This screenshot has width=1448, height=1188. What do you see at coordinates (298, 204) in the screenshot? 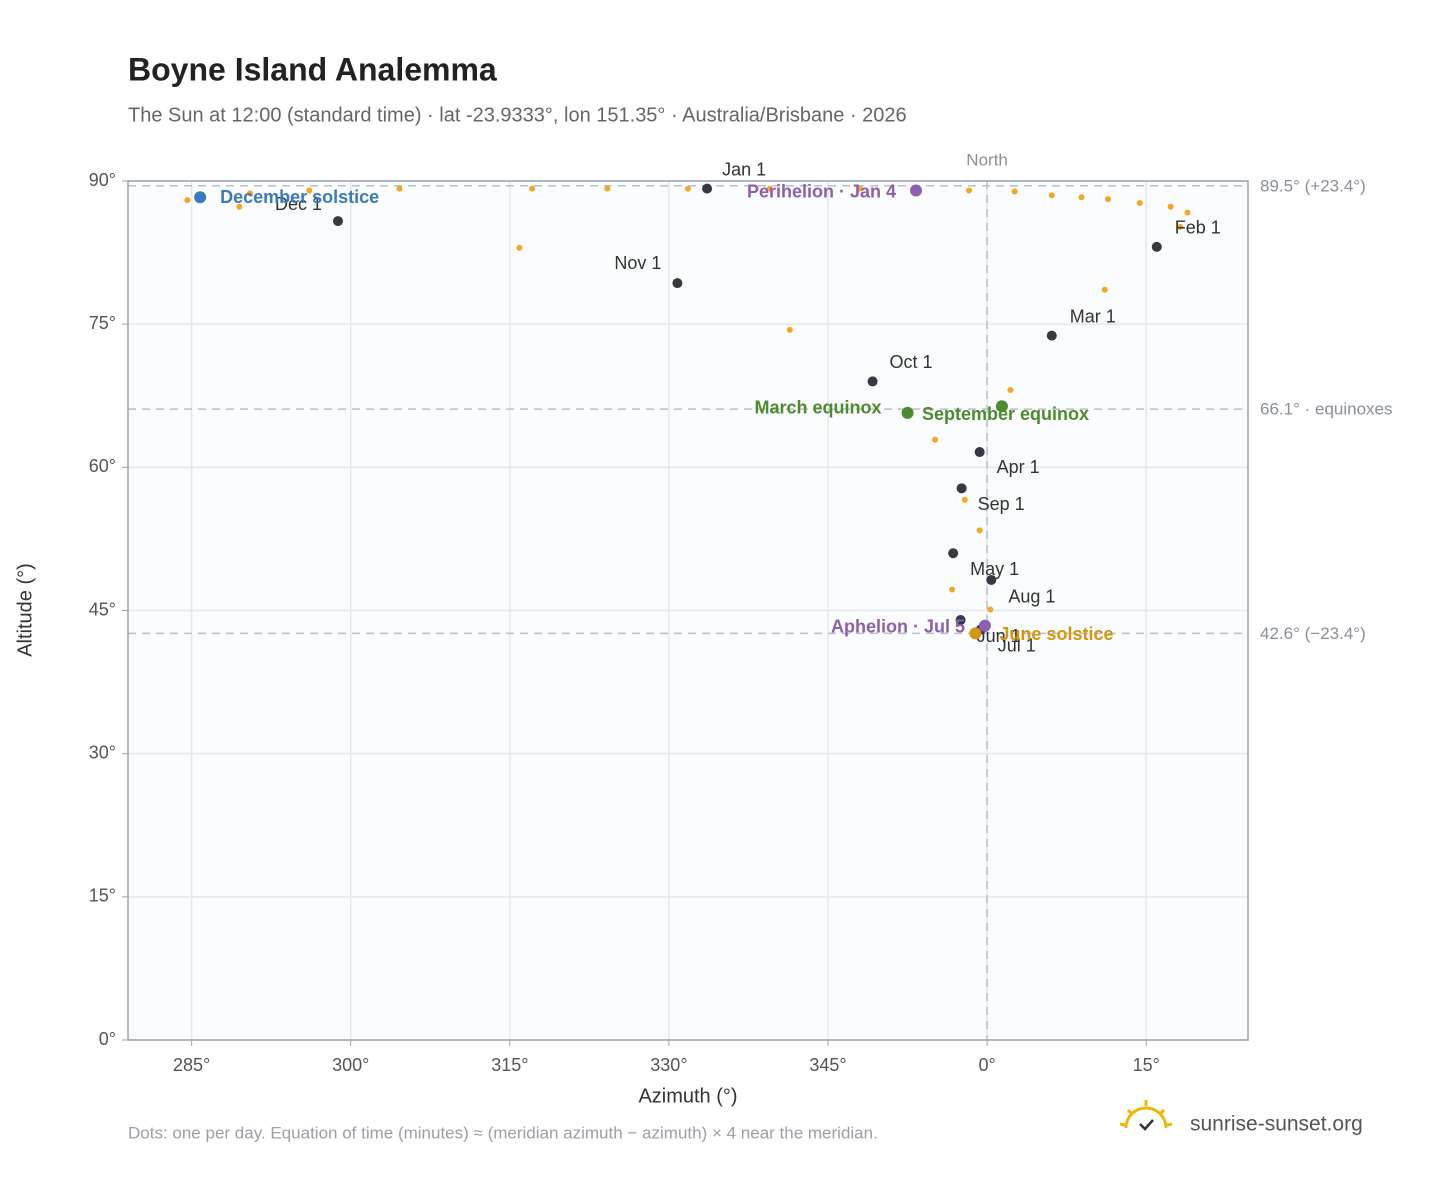
I see `month-label: Dec 1` at bounding box center [298, 204].